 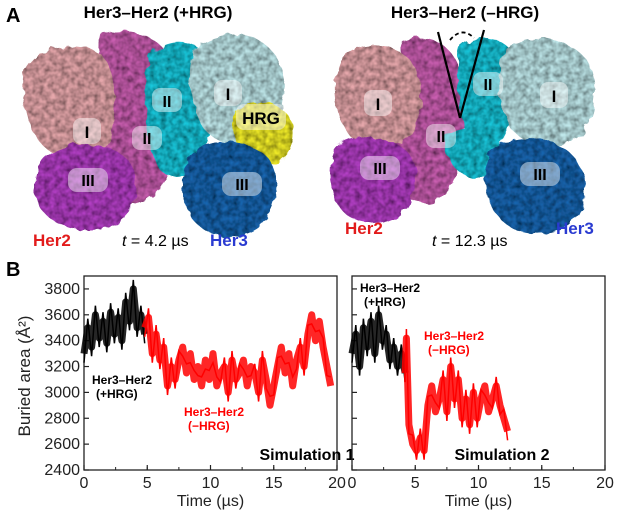 I want to click on y-tick-label: 3000, so click(x=62, y=392).